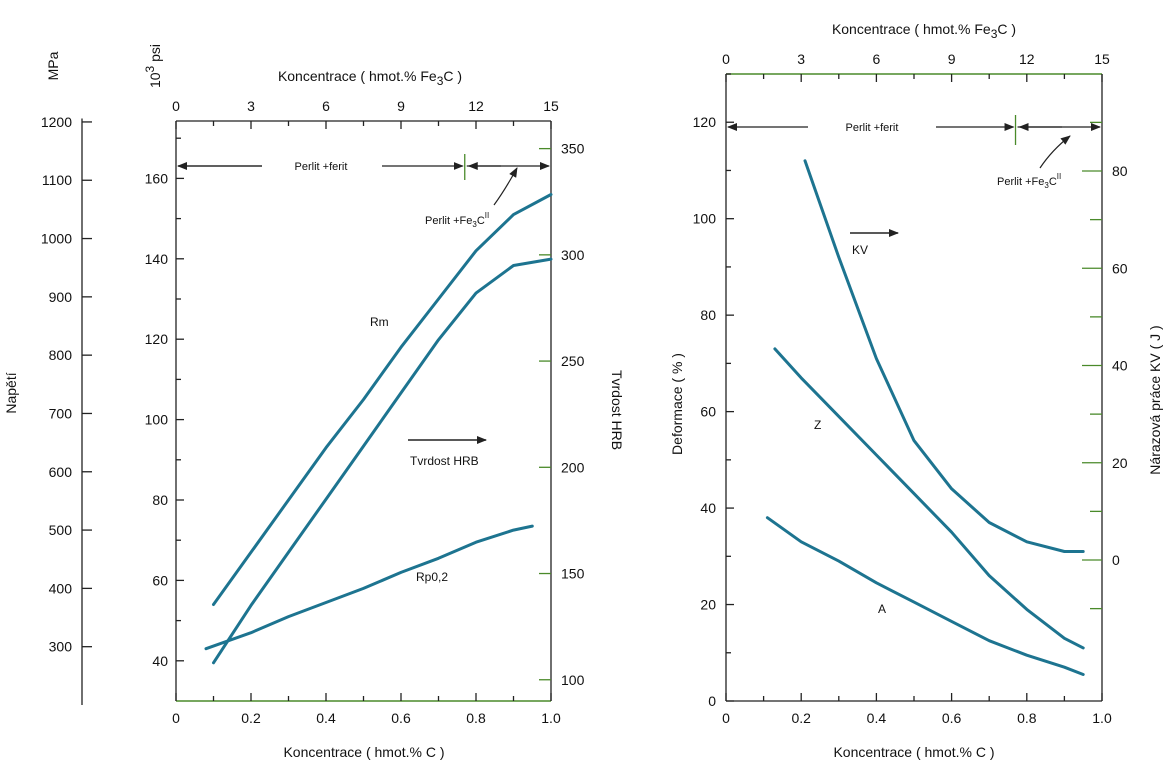 Image resolution: width=1174 pixels, height=764 pixels. What do you see at coordinates (1102, 718) in the screenshot?
I see `right-x-tick-label: 1.0` at bounding box center [1102, 718].